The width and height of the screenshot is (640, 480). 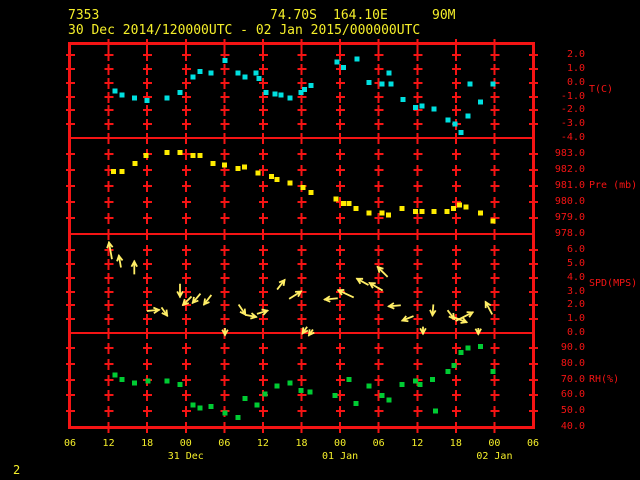 I want to click on y-tick-label: 980.0, so click(x=569, y=201).